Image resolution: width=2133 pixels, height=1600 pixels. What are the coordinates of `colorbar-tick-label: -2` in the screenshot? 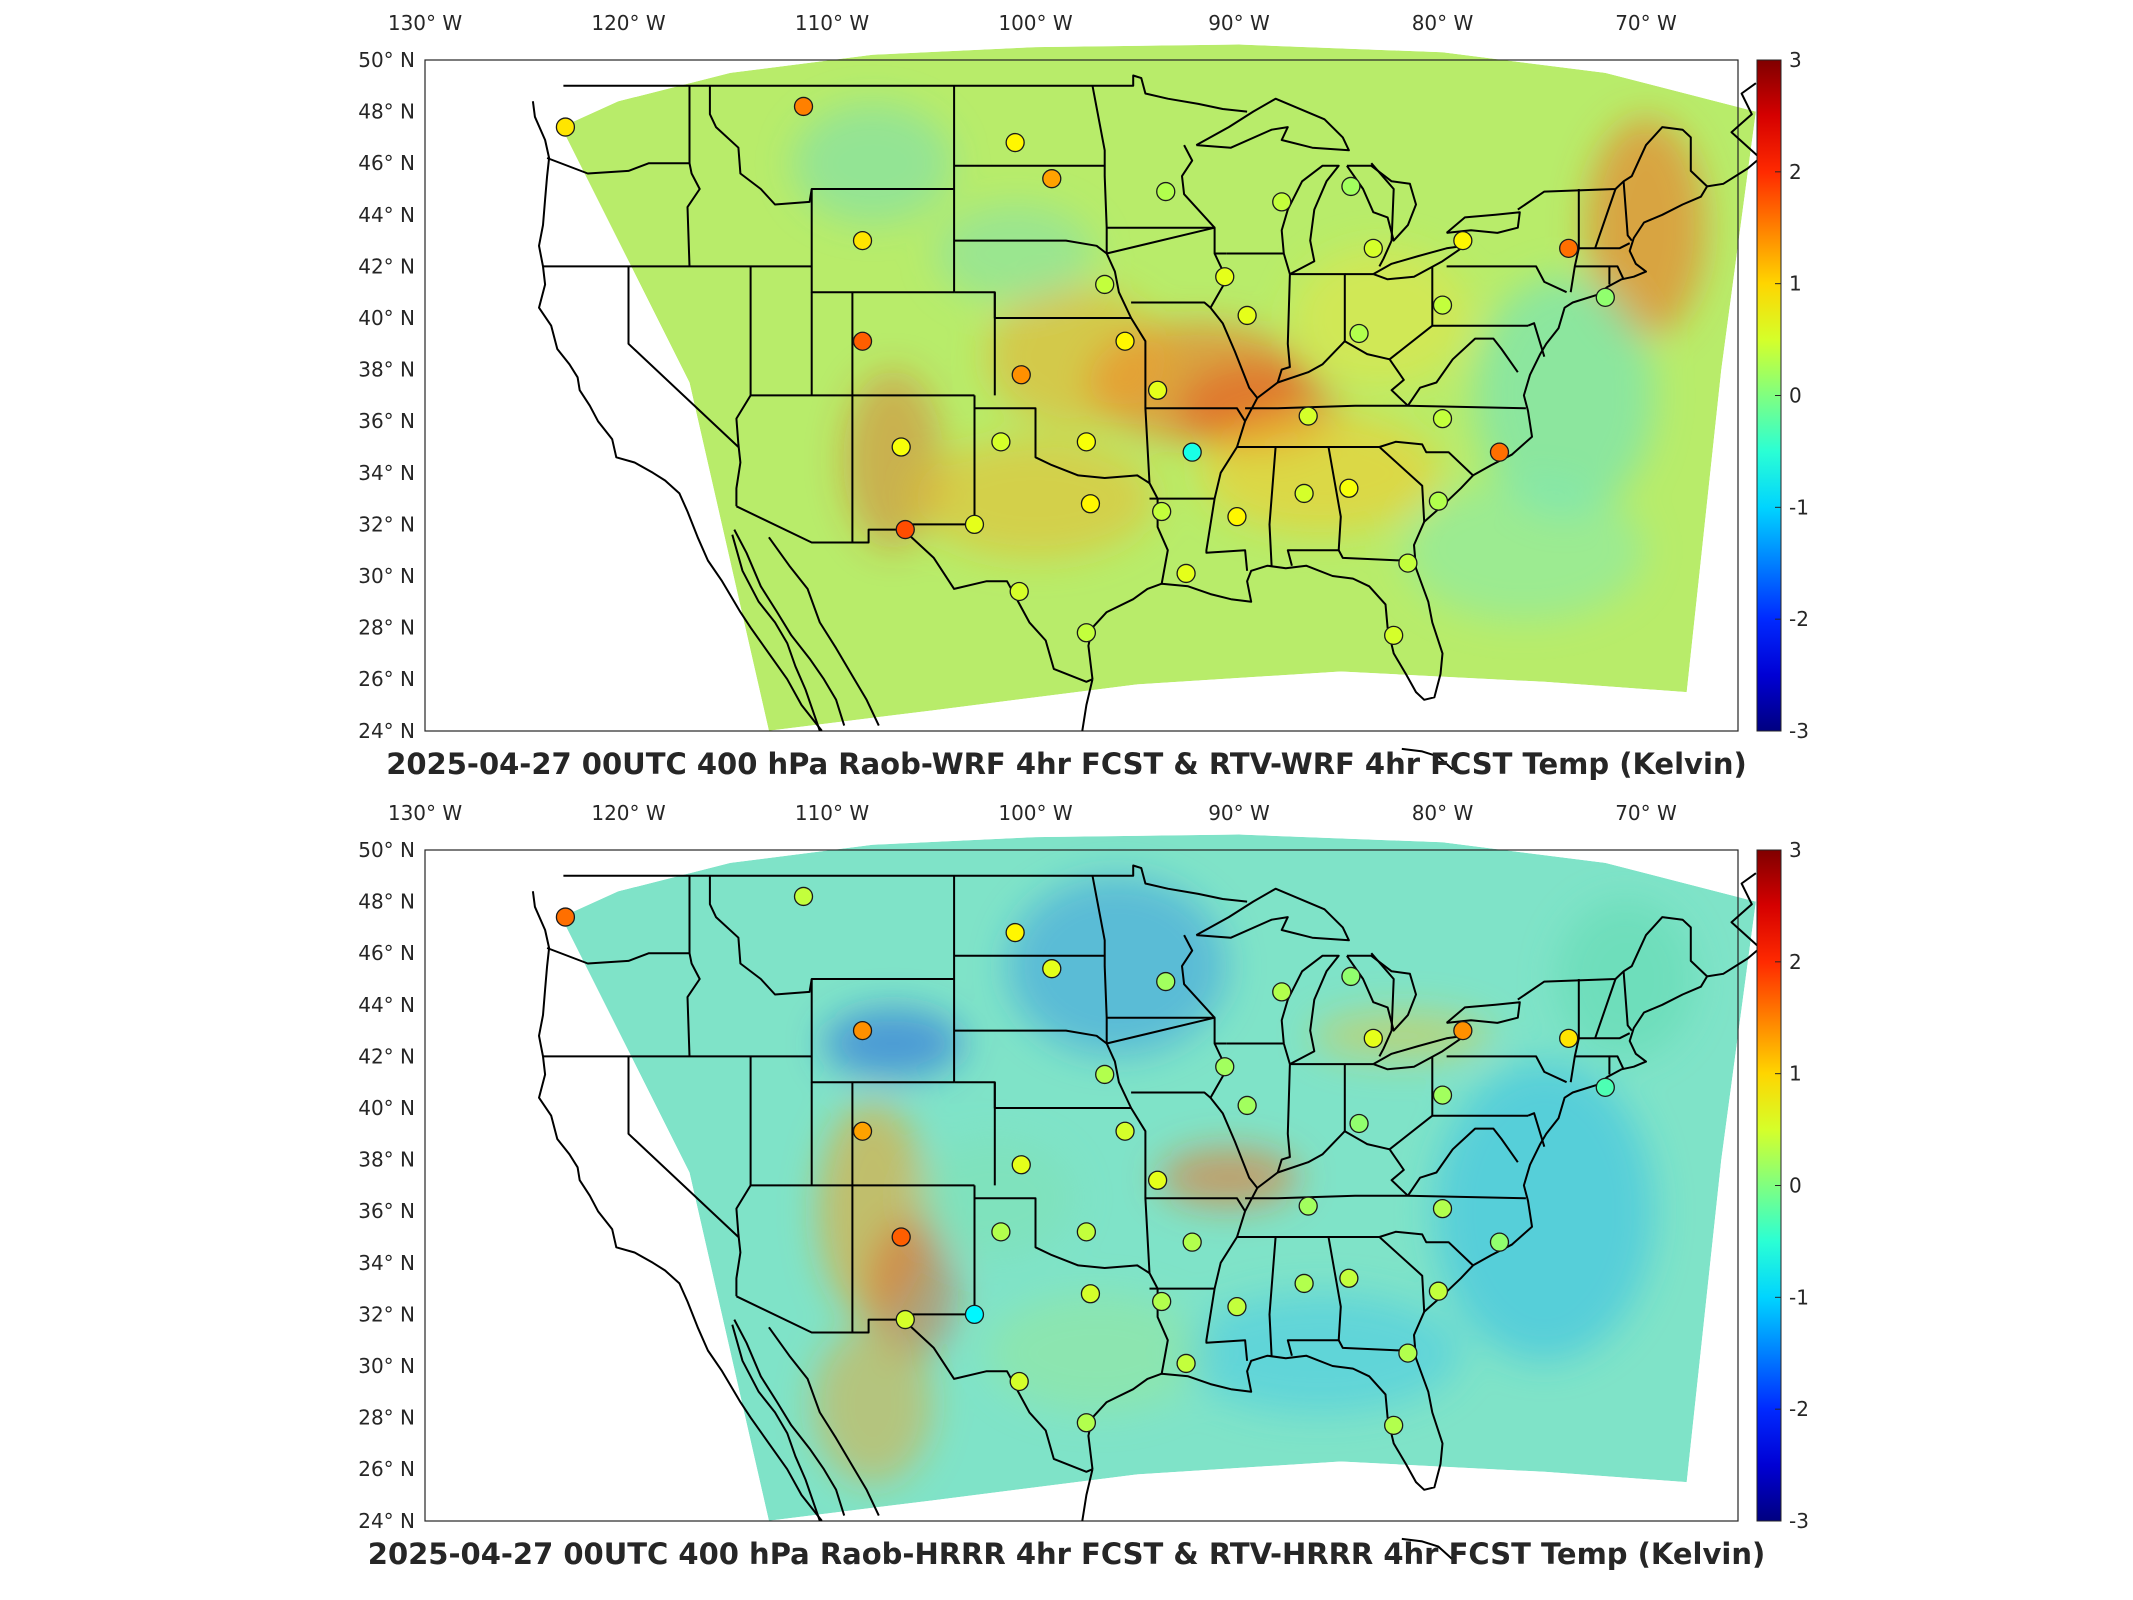 It's located at (1799, 1409).